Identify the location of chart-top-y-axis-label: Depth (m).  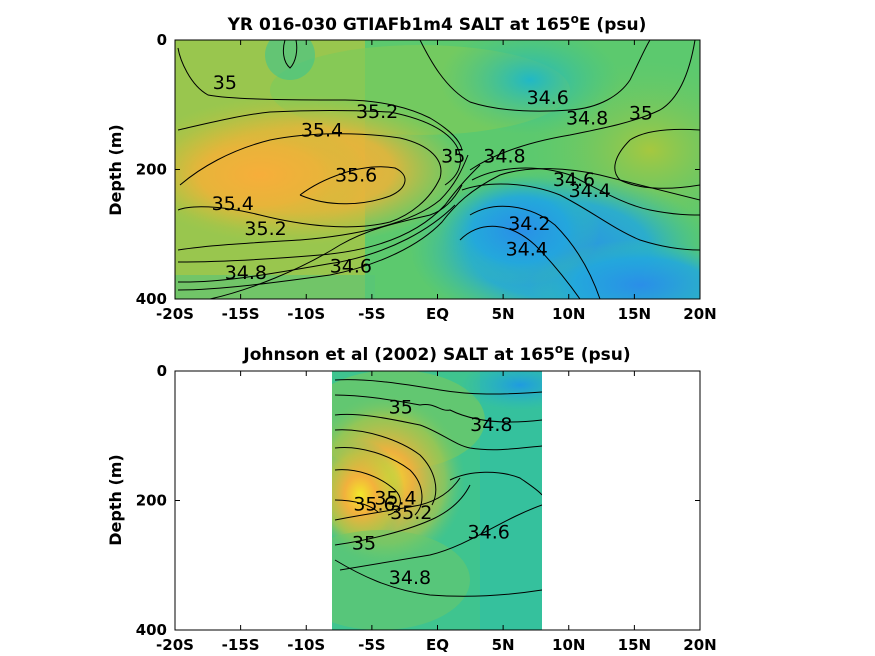
(115, 170).